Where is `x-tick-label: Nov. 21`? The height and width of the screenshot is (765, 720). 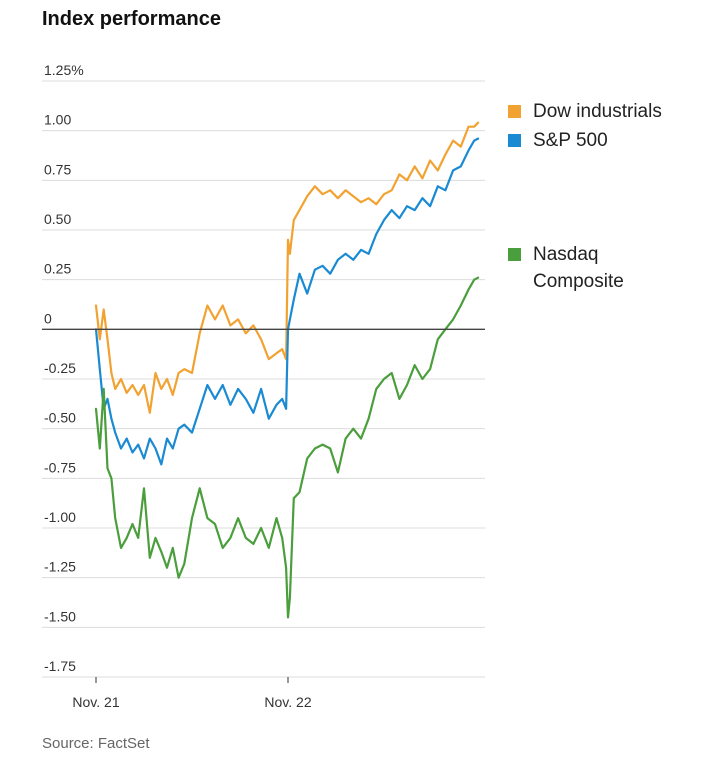
x-tick-label: Nov. 21 is located at coordinates (95, 702).